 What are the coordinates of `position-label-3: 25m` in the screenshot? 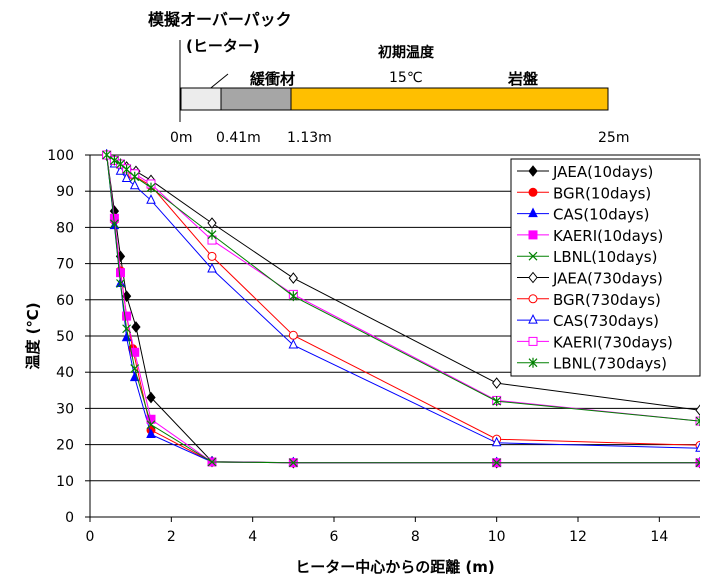 It's located at (613, 138).